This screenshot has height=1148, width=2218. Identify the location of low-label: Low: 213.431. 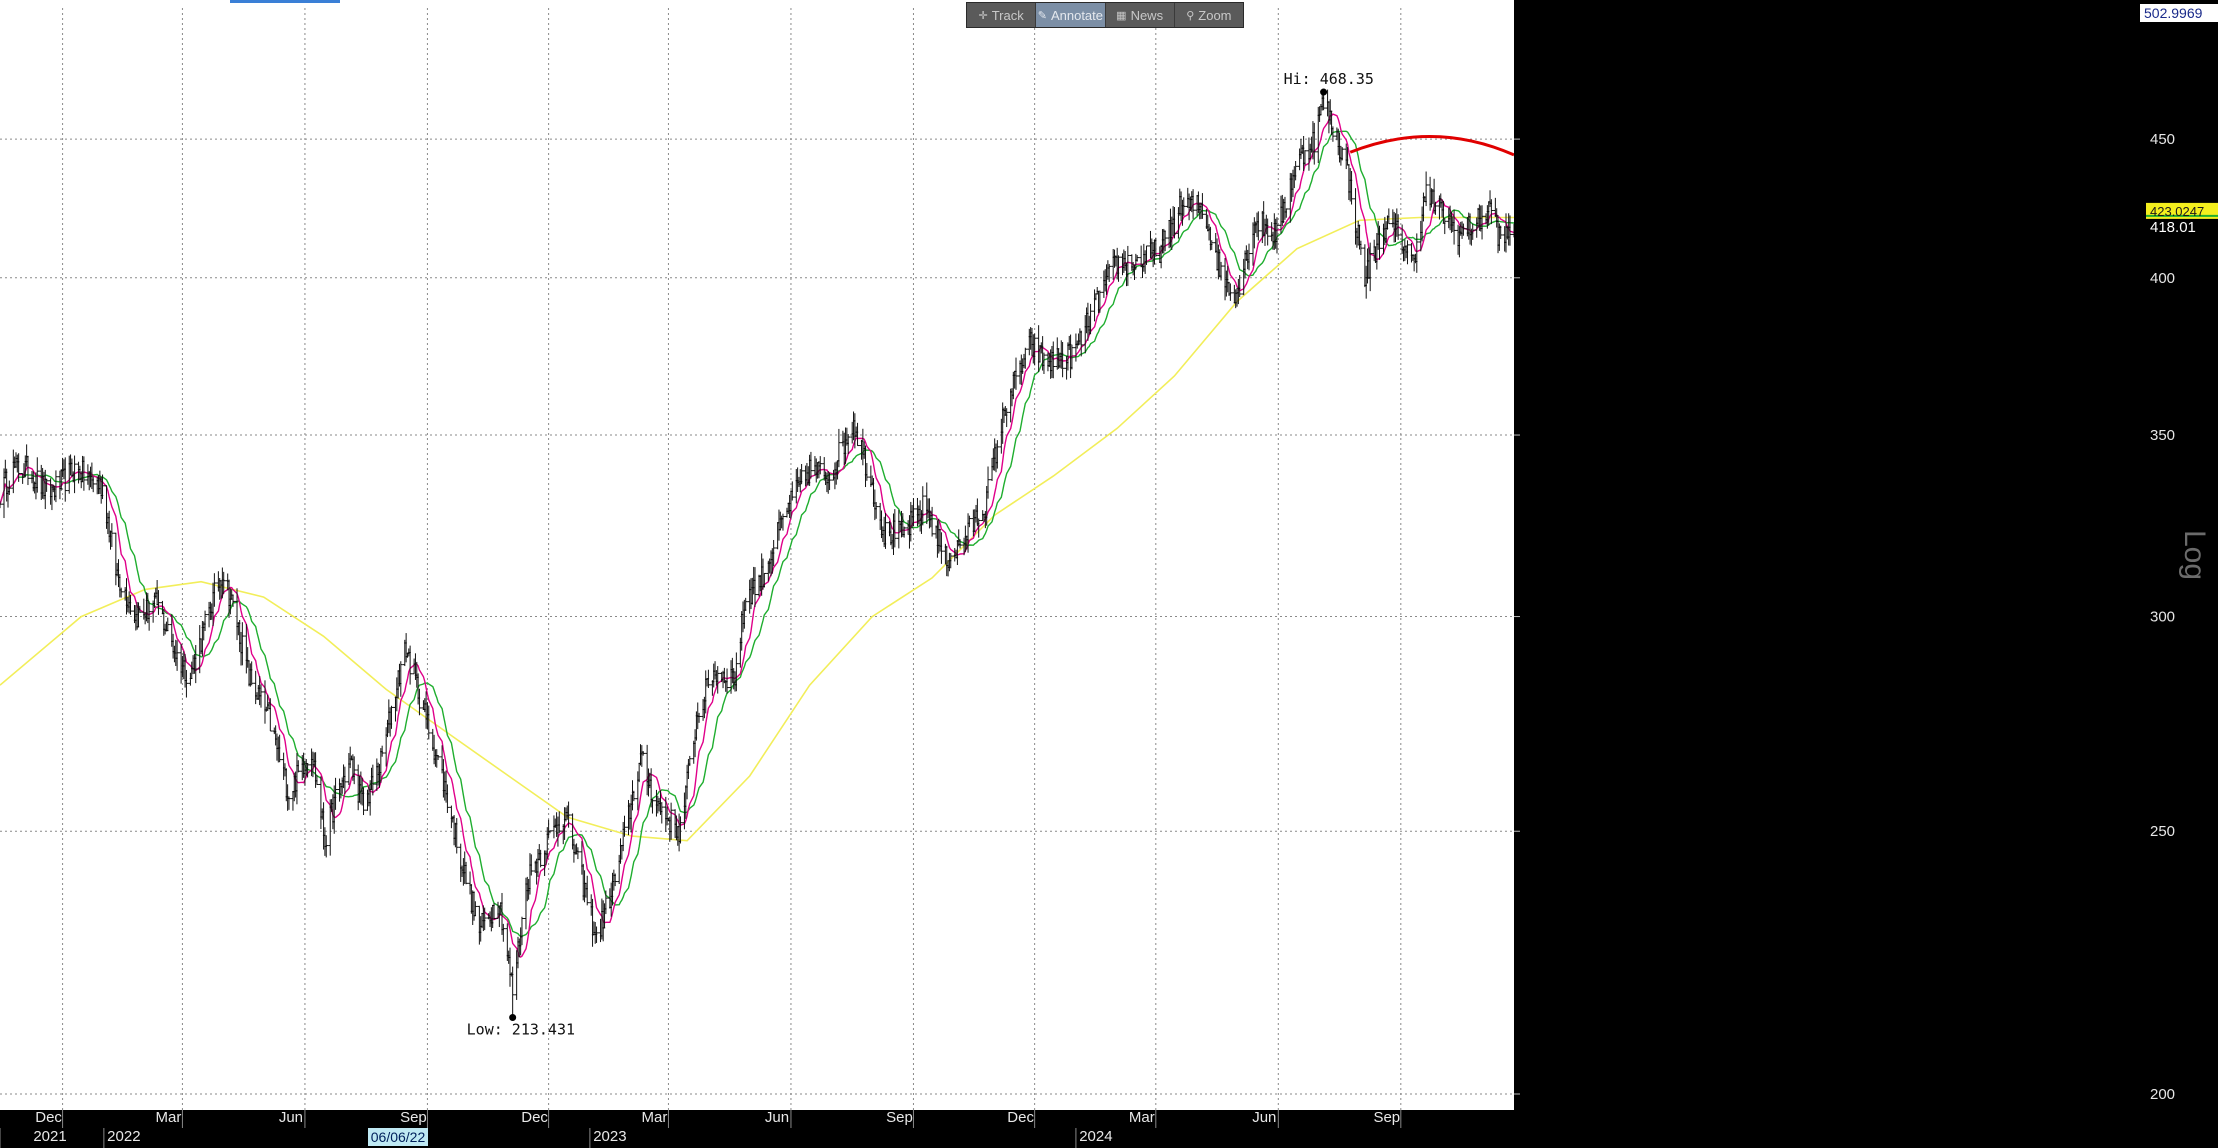
(521, 1029).